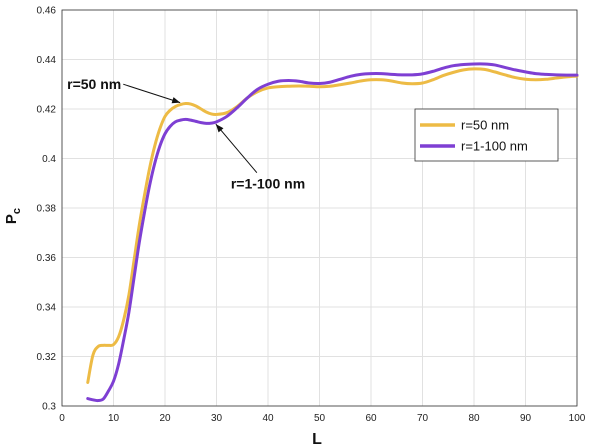 Image resolution: width=590 pixels, height=448 pixels. I want to click on x-tick-label: 60, so click(371, 418).